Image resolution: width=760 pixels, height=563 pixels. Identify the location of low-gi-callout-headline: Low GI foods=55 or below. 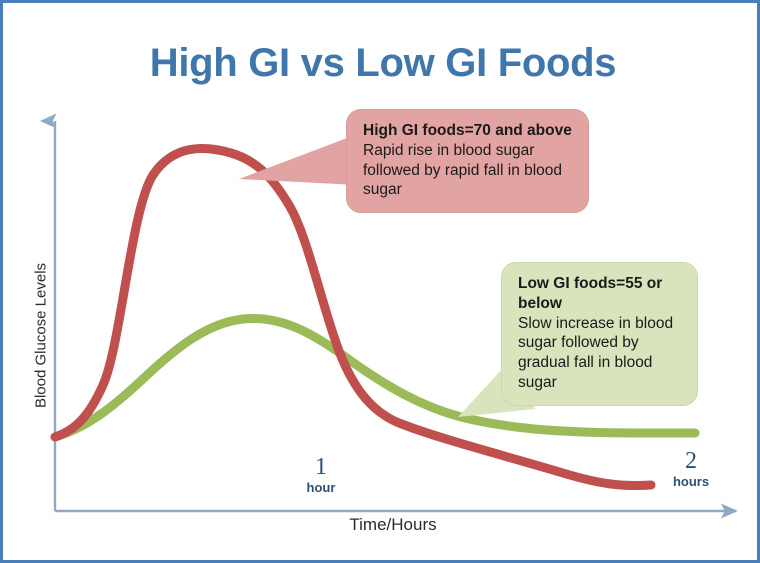
(590, 293).